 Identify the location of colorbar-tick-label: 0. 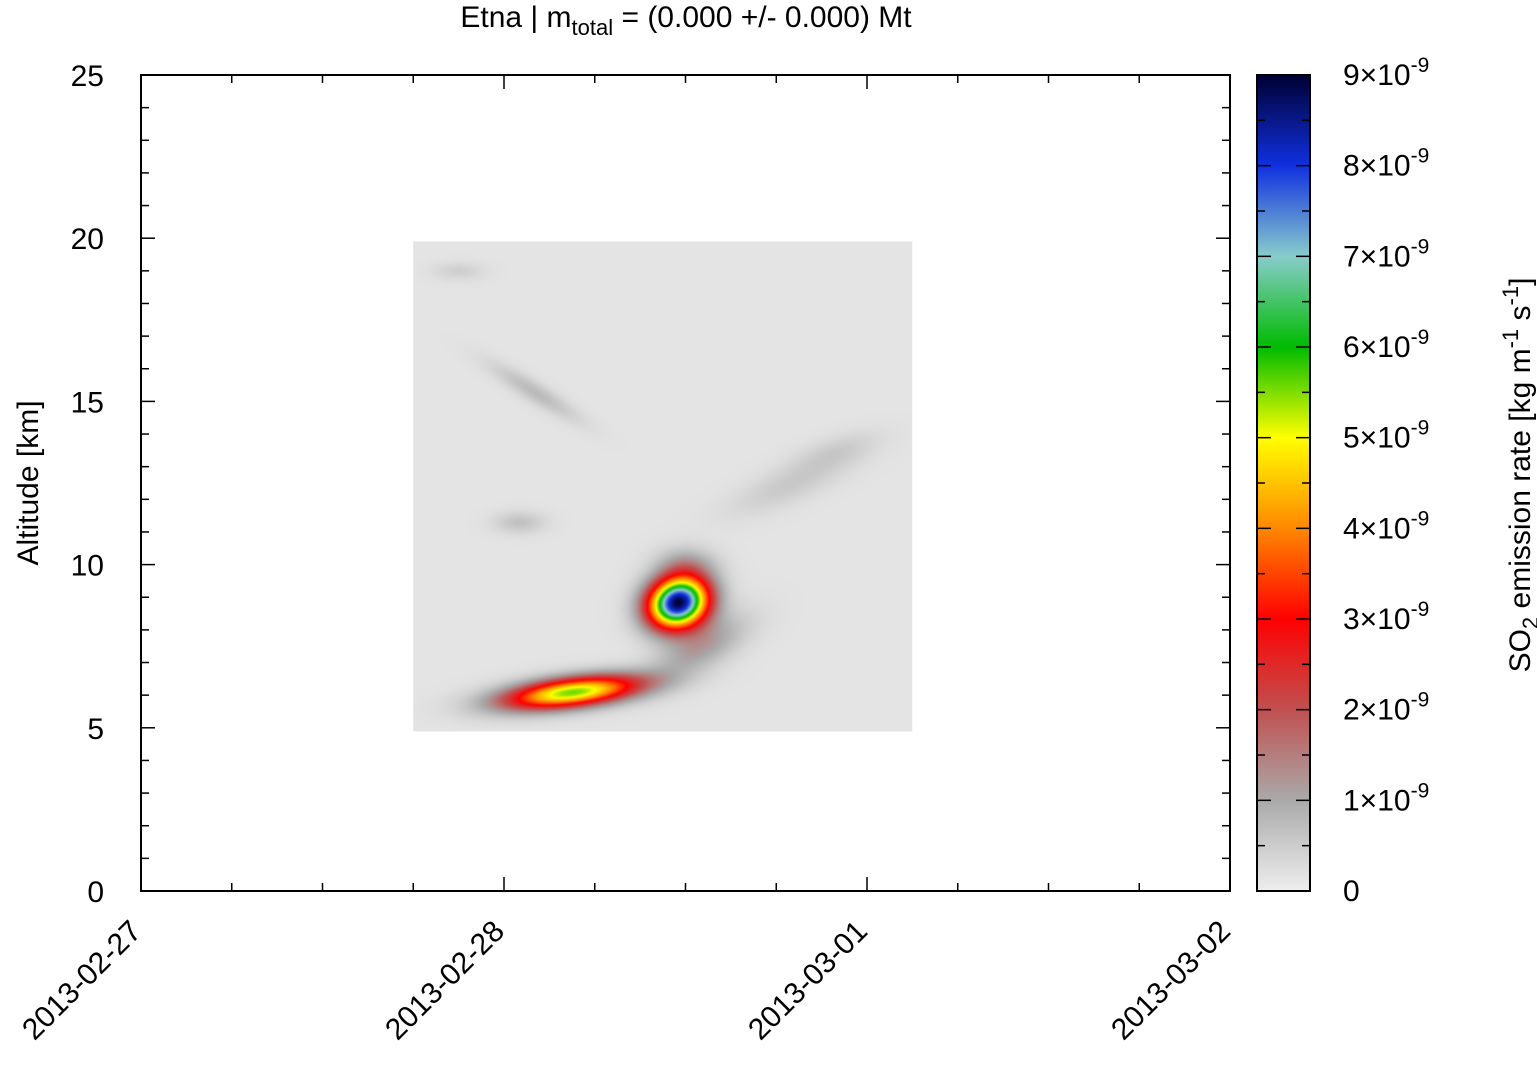
(1351, 891).